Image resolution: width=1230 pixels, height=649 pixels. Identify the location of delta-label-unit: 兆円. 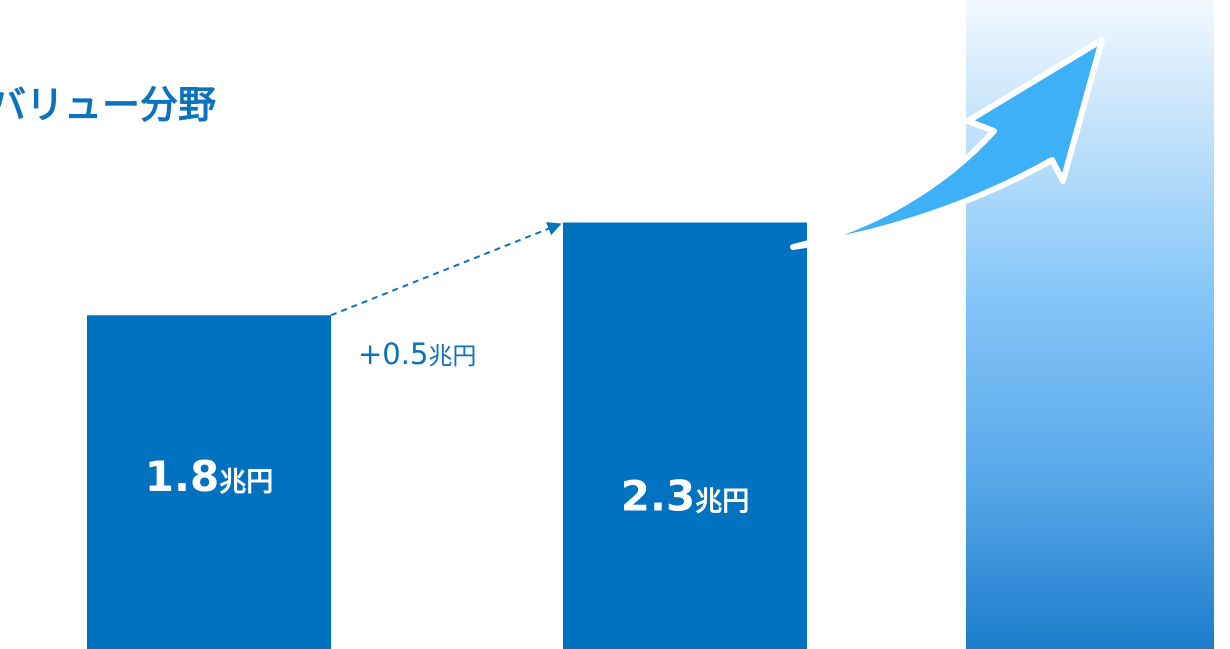
(452, 356).